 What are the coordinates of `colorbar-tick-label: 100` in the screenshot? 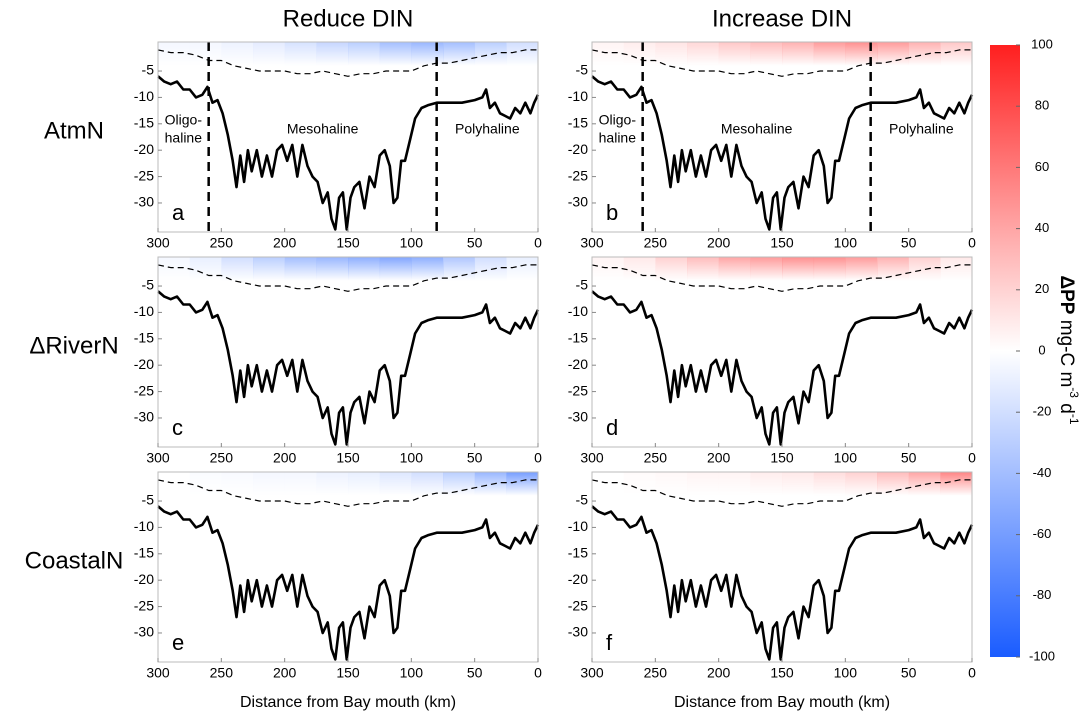 It's located at (1042, 43).